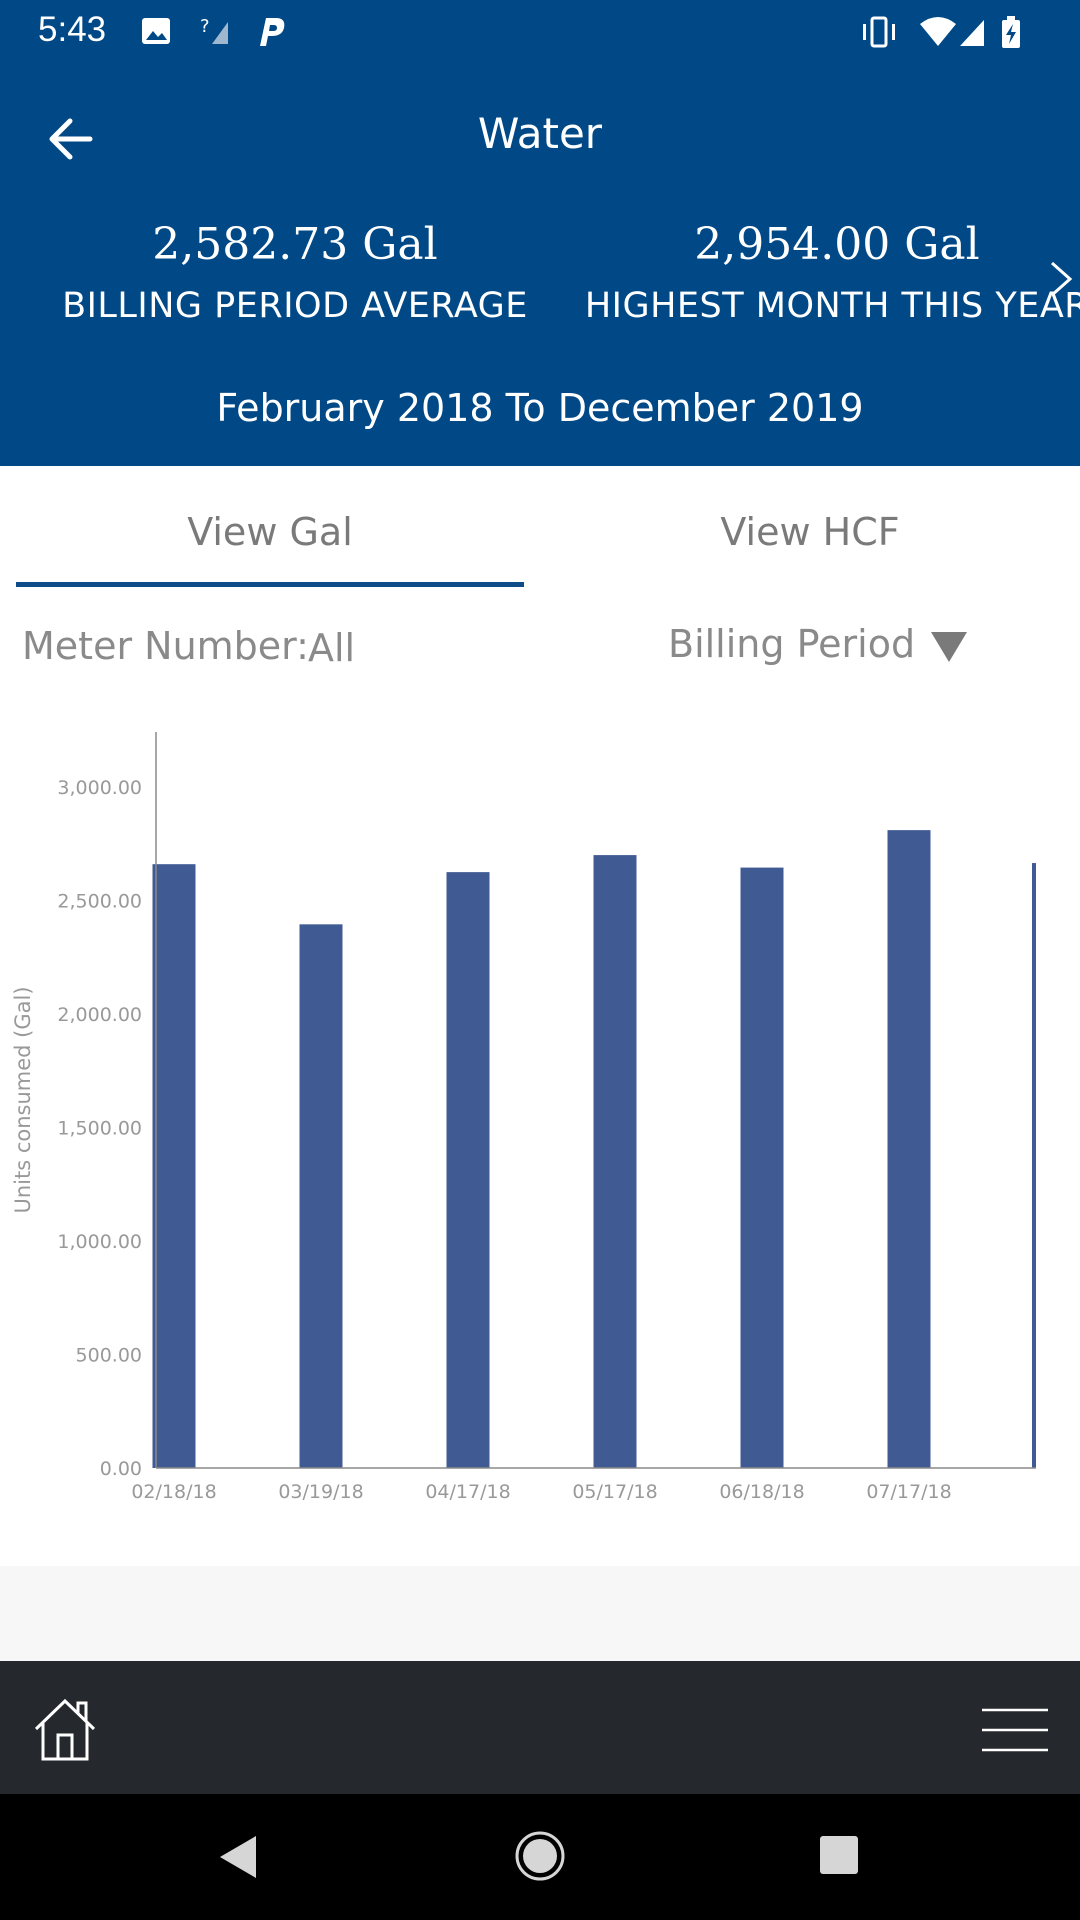 The image size is (1080, 1920). I want to click on x-tick-label: 02/18/18, so click(173, 1492).